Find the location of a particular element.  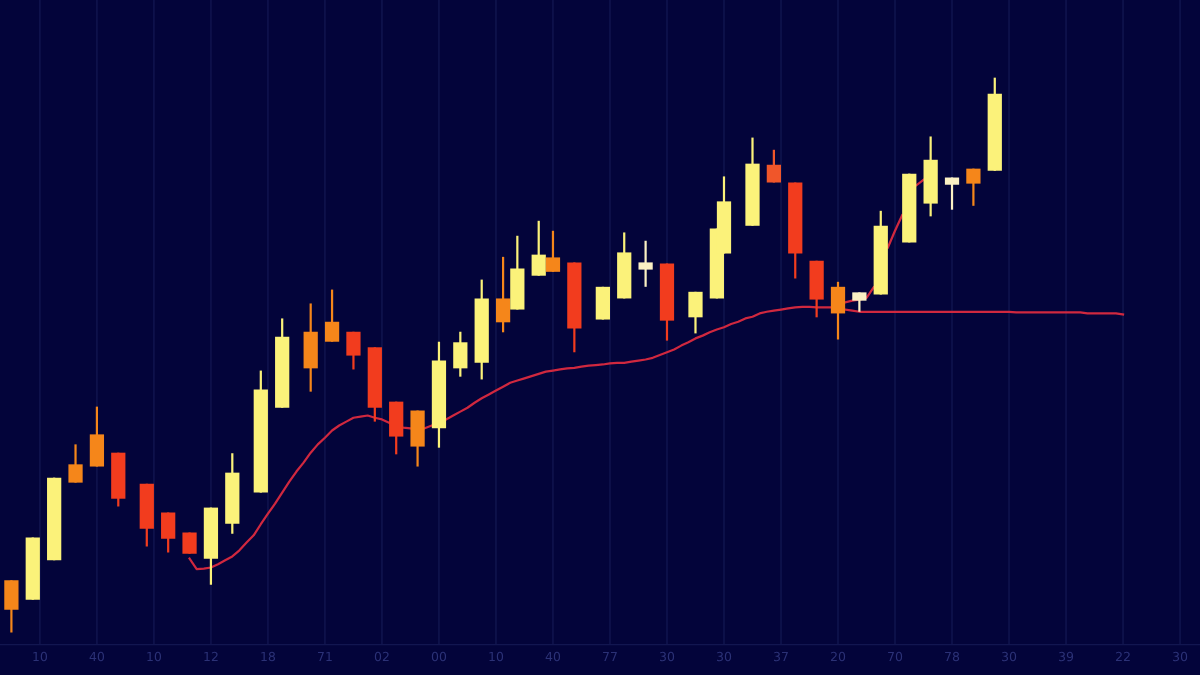

x-tick-label: 20 is located at coordinates (838, 656).